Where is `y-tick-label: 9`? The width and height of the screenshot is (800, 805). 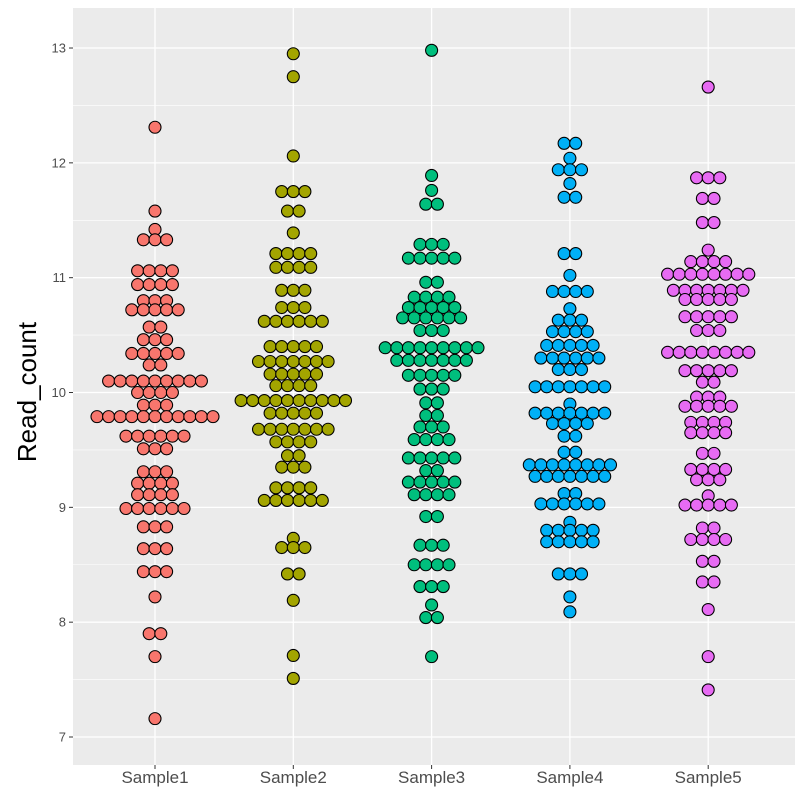
y-tick-label: 9 is located at coordinates (62, 507).